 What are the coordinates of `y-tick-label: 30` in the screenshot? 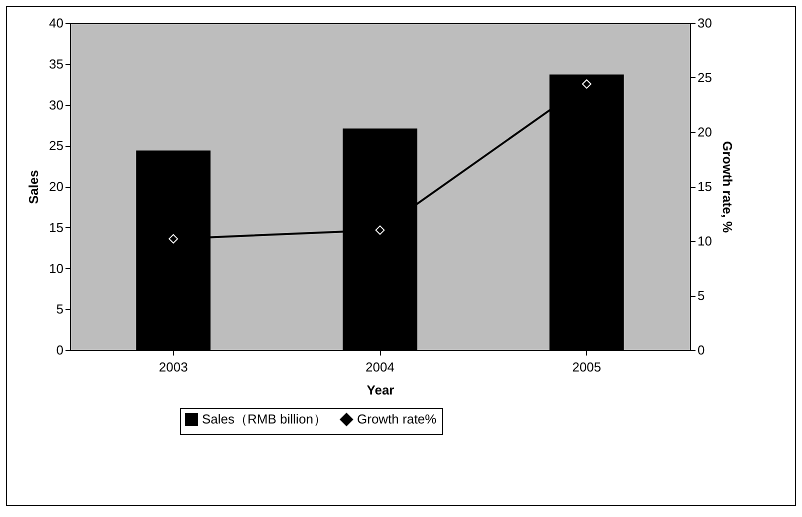 It's located at (56, 104).